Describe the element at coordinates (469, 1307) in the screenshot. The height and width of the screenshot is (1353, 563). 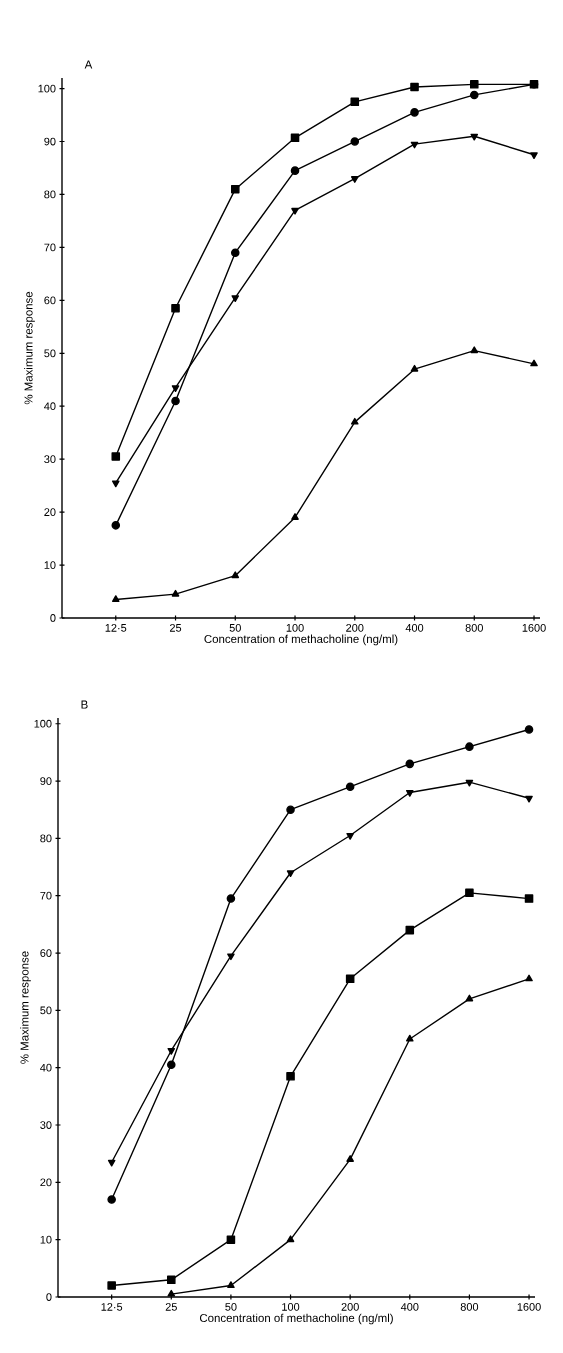
I see `x-tick-label: 800` at that location.